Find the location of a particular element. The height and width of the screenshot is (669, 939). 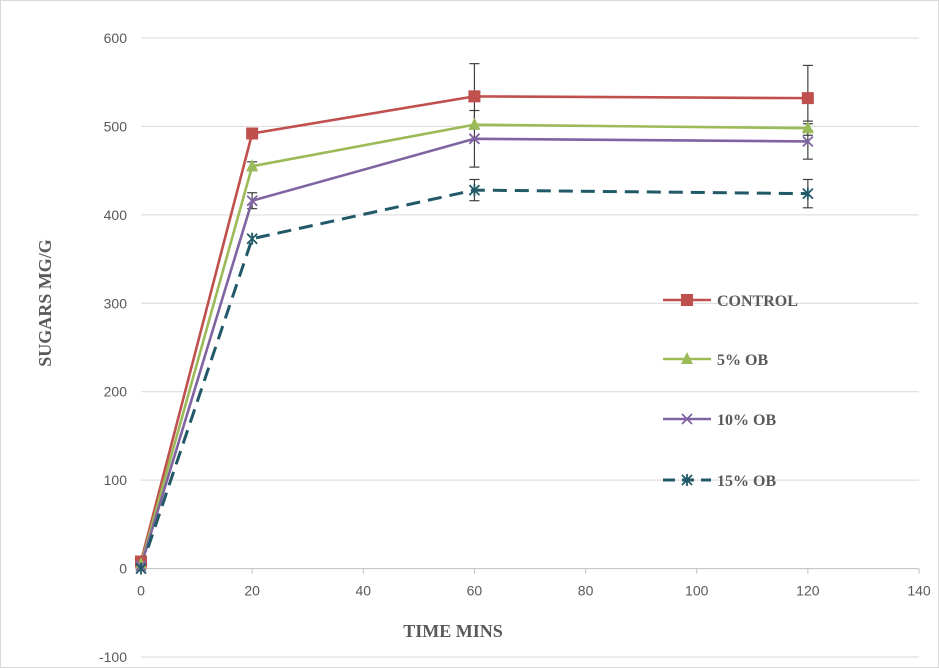

y-tick-label: 100 is located at coordinates (116, 480).